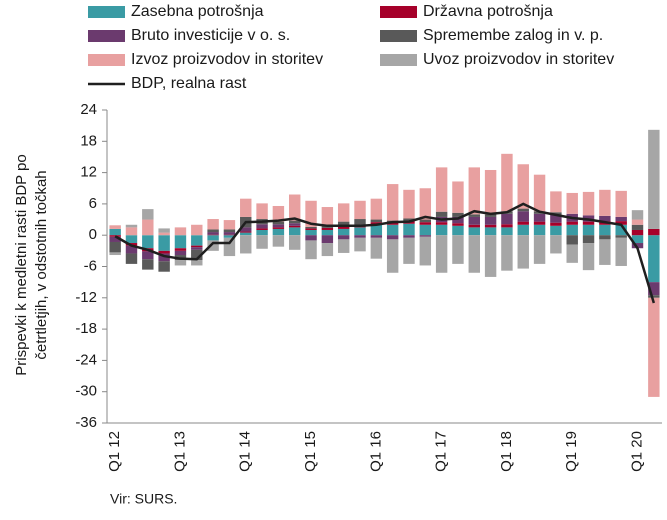  I want to click on source: Vir: SURS., so click(143, 499).